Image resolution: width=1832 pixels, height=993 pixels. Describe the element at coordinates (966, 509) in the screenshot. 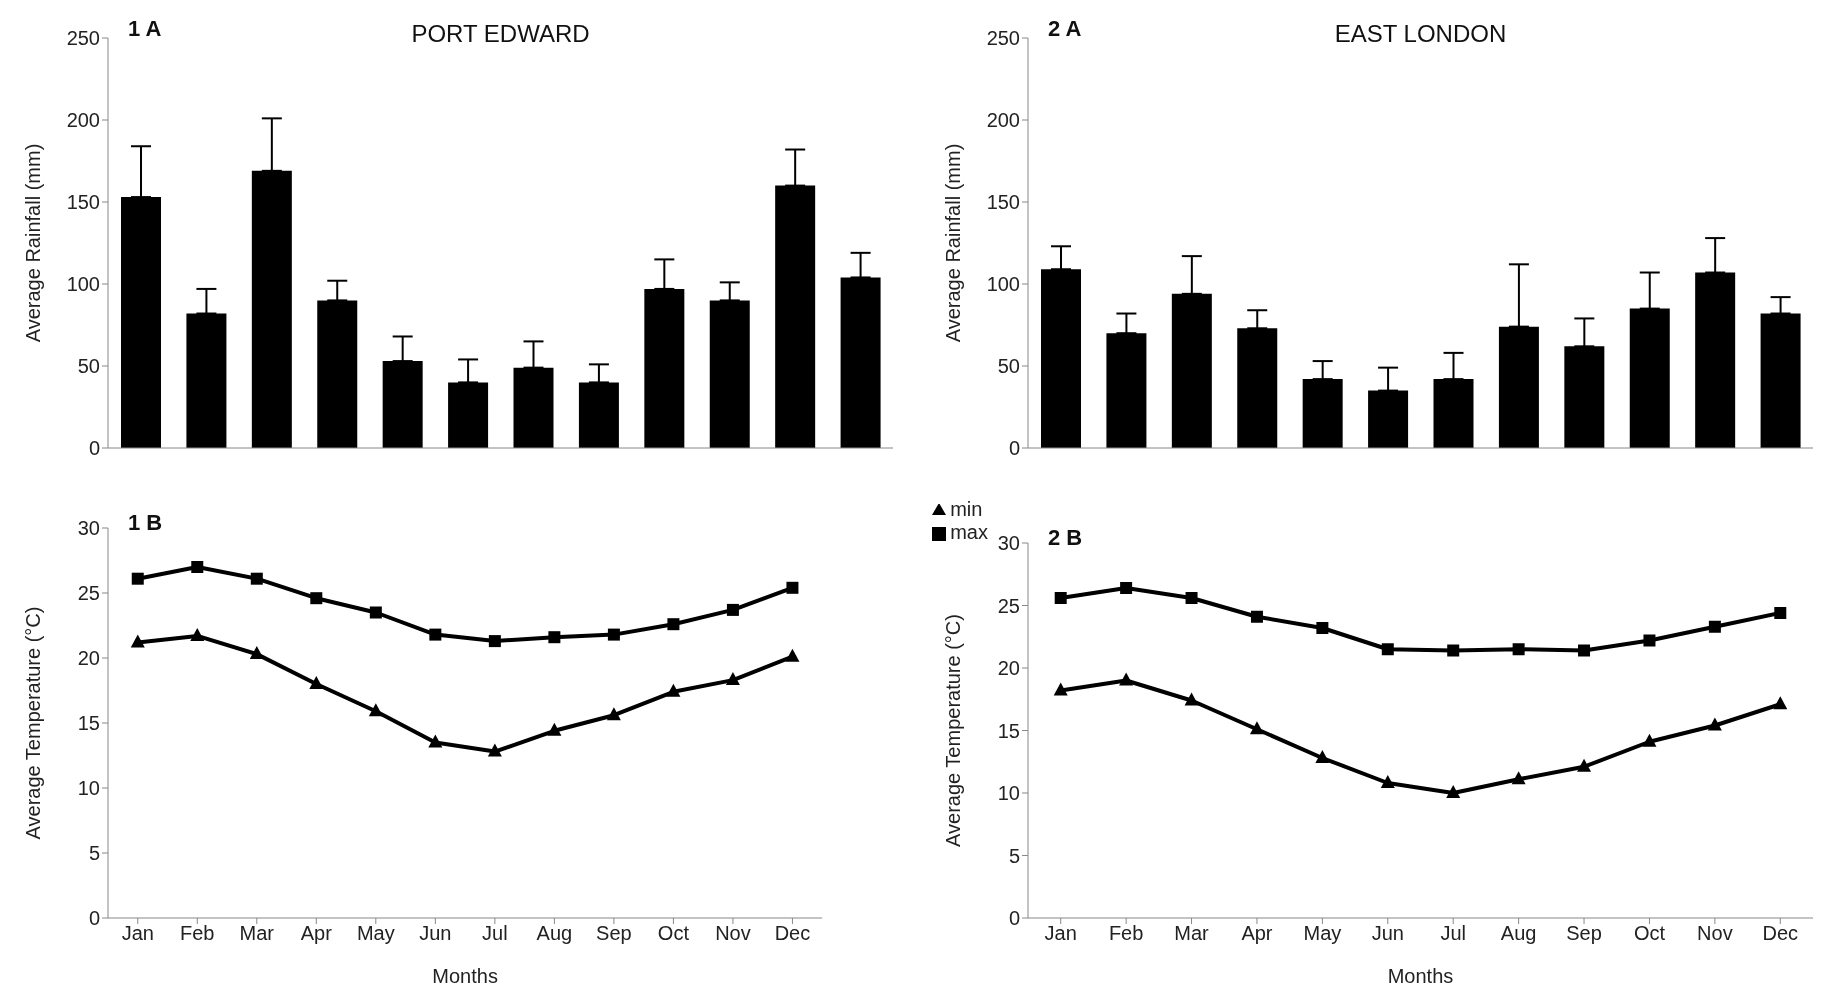

I see `legend-label: min` at that location.